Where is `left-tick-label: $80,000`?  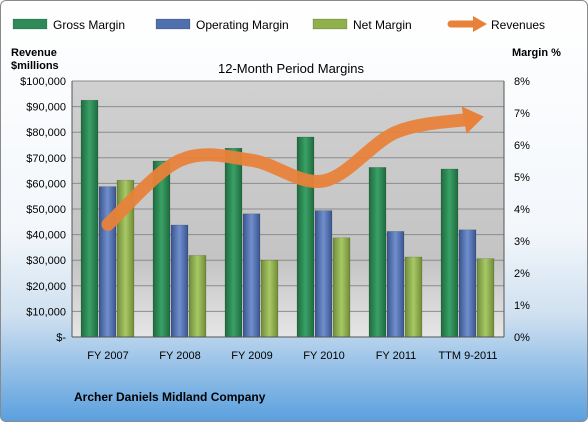
left-tick-label: $80,000 is located at coordinates (46, 133).